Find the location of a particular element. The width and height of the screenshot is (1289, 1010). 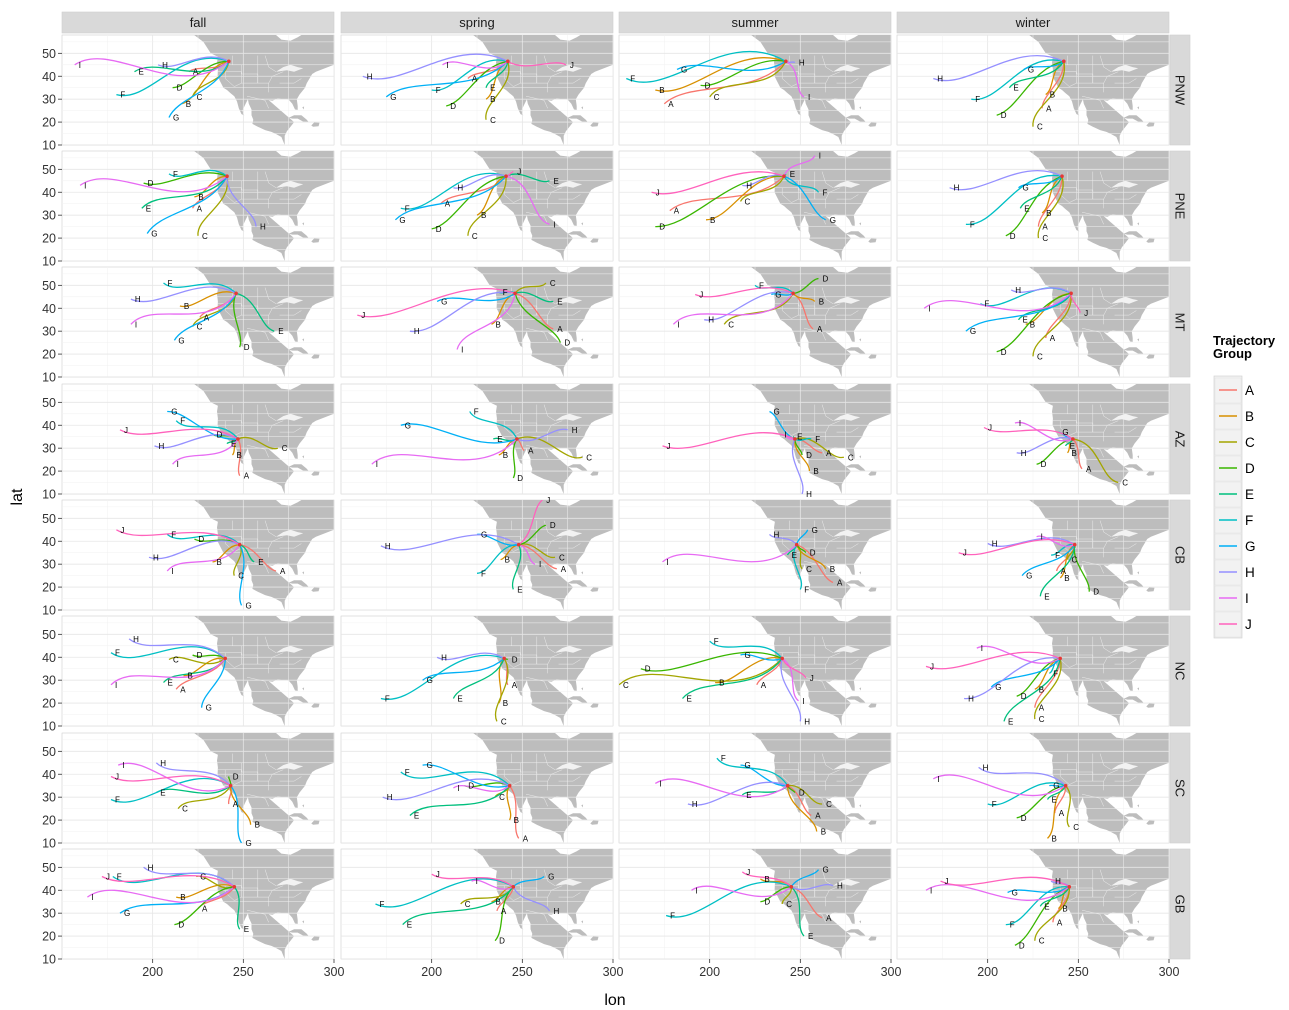

trajectory-label: D is located at coordinates (648, 669).